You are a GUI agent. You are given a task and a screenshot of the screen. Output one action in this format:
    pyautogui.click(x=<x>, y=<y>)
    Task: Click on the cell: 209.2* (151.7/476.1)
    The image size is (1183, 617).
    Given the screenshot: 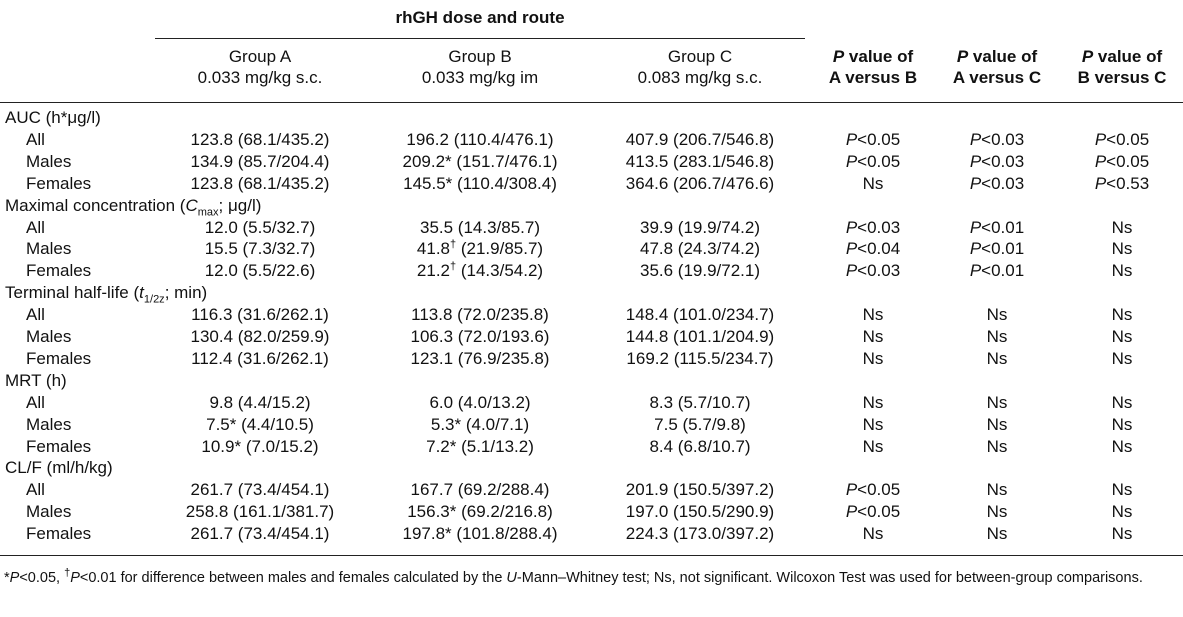 What is the action you would take?
    pyautogui.click(x=480, y=161)
    